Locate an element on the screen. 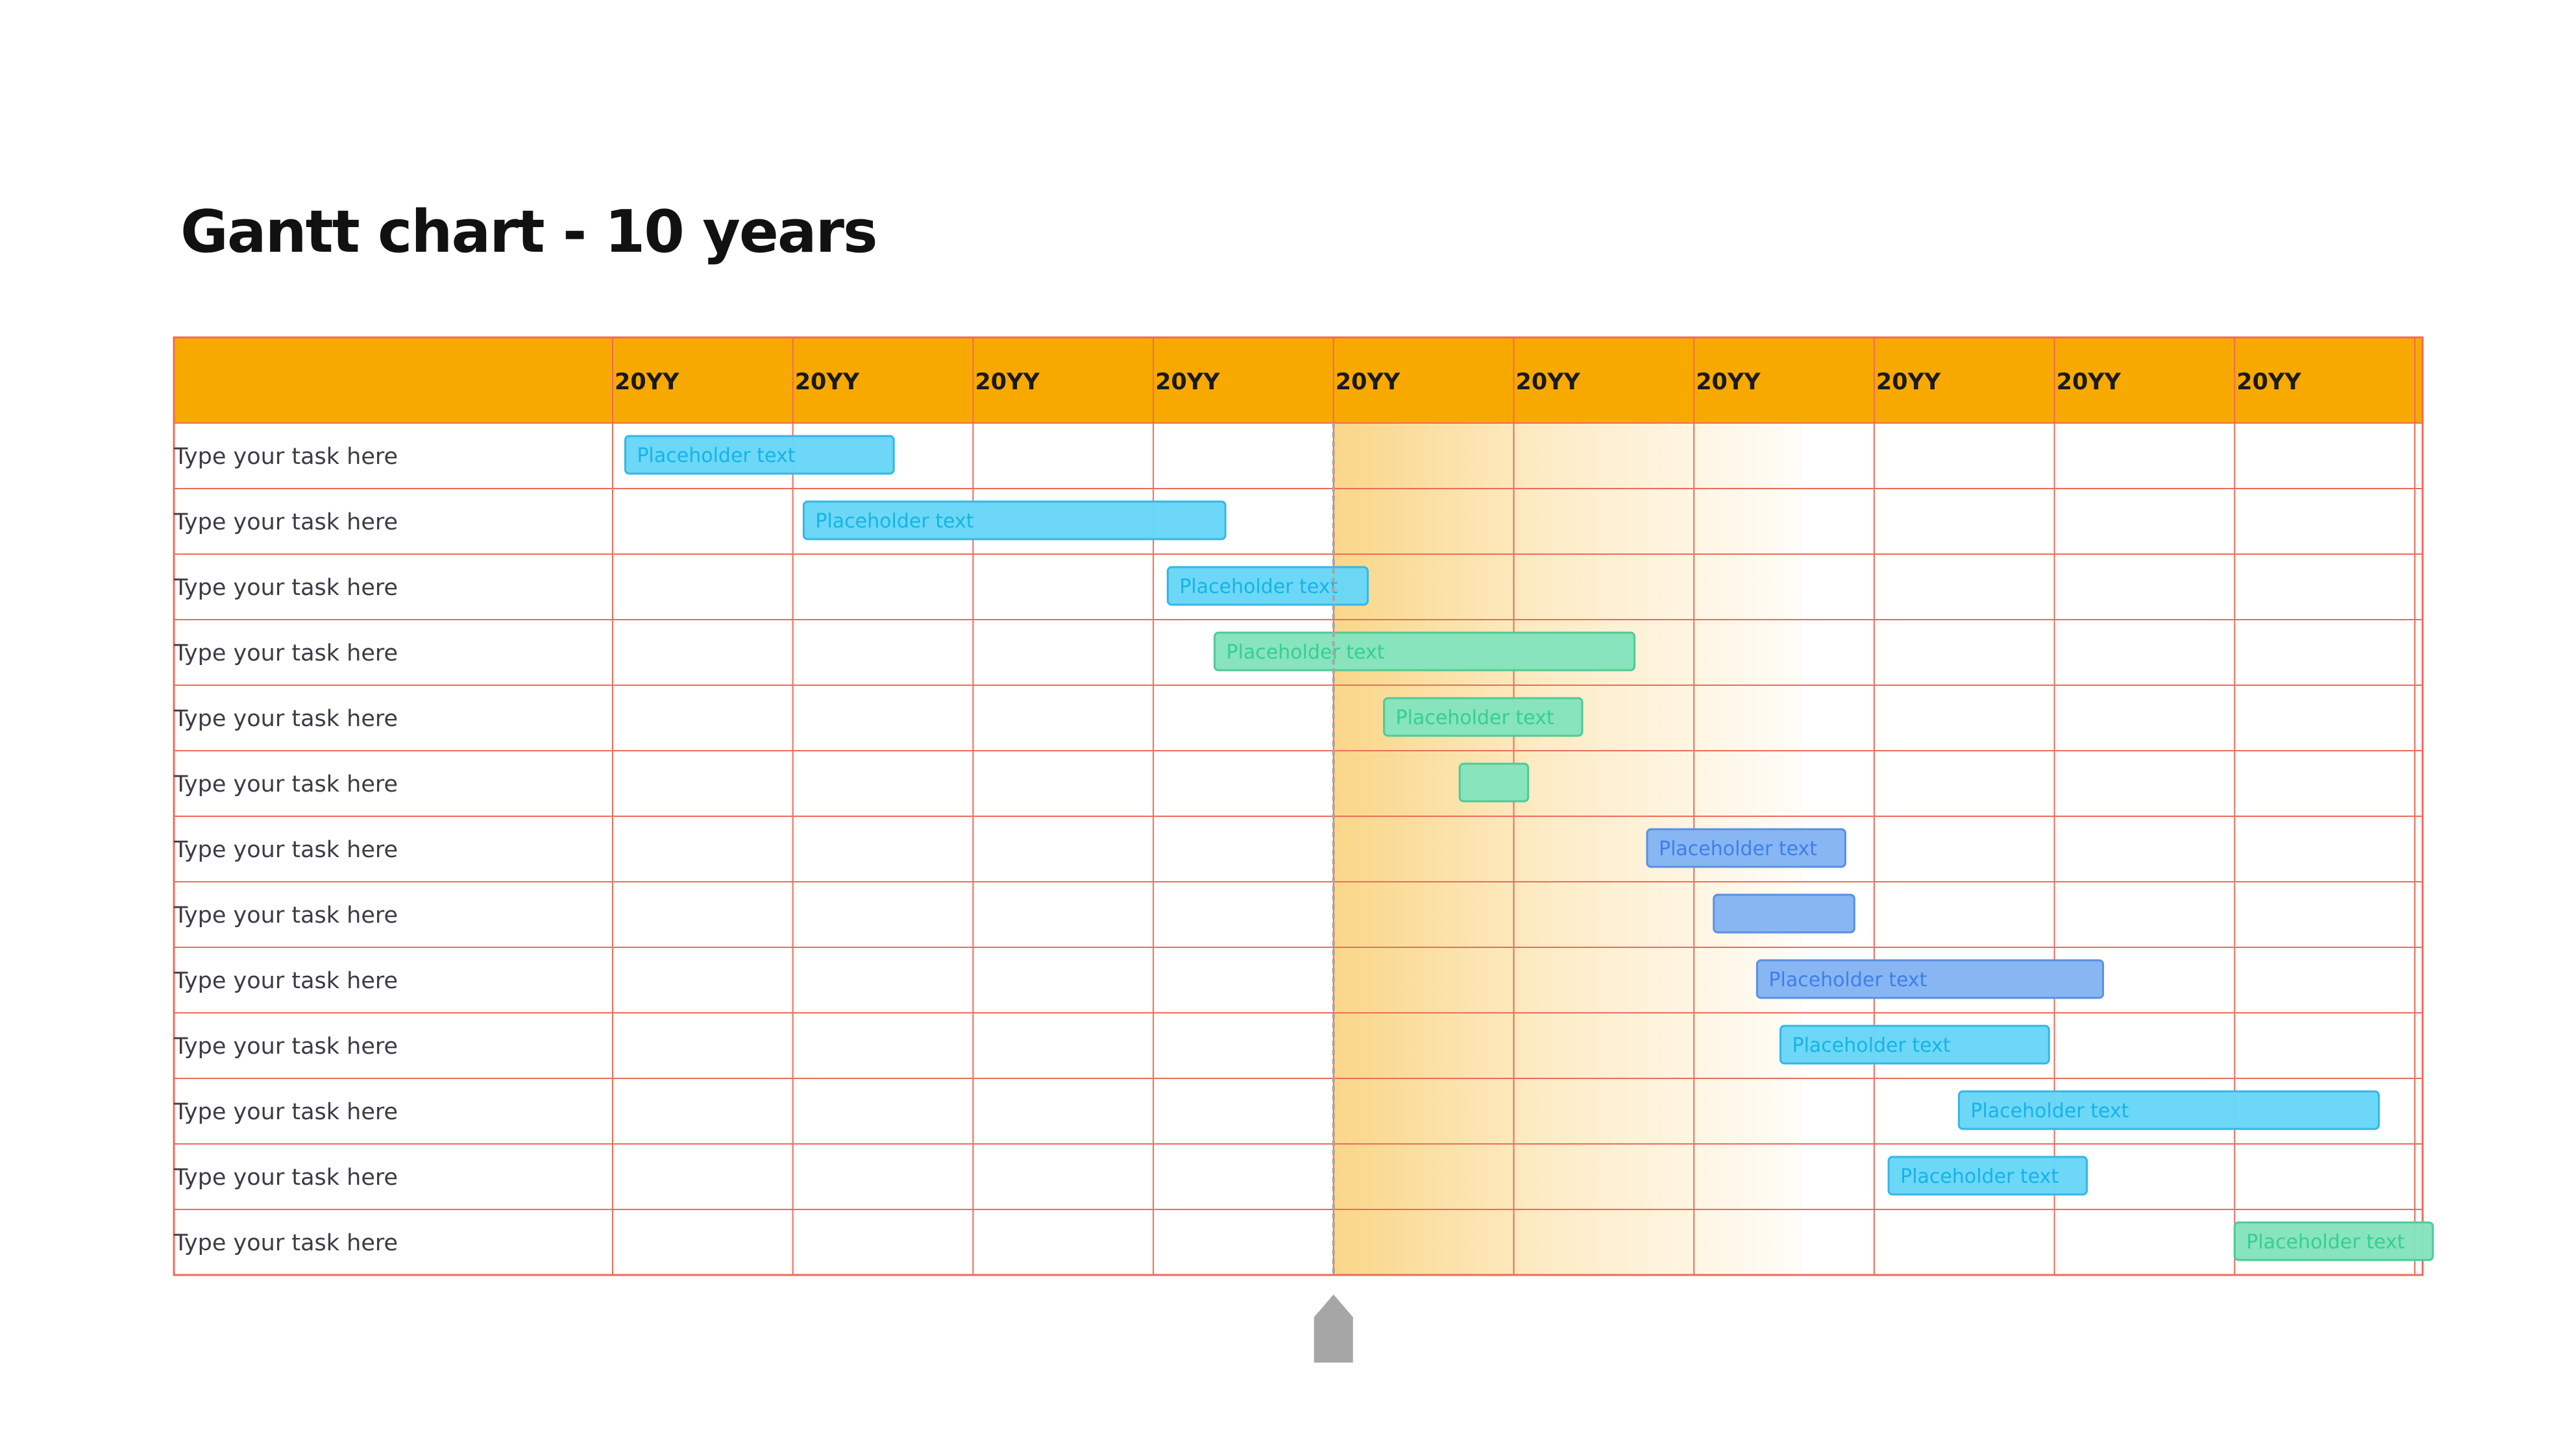 This screenshot has height=1456, width=2568. current-time-marker-icon is located at coordinates (1333, 1328).